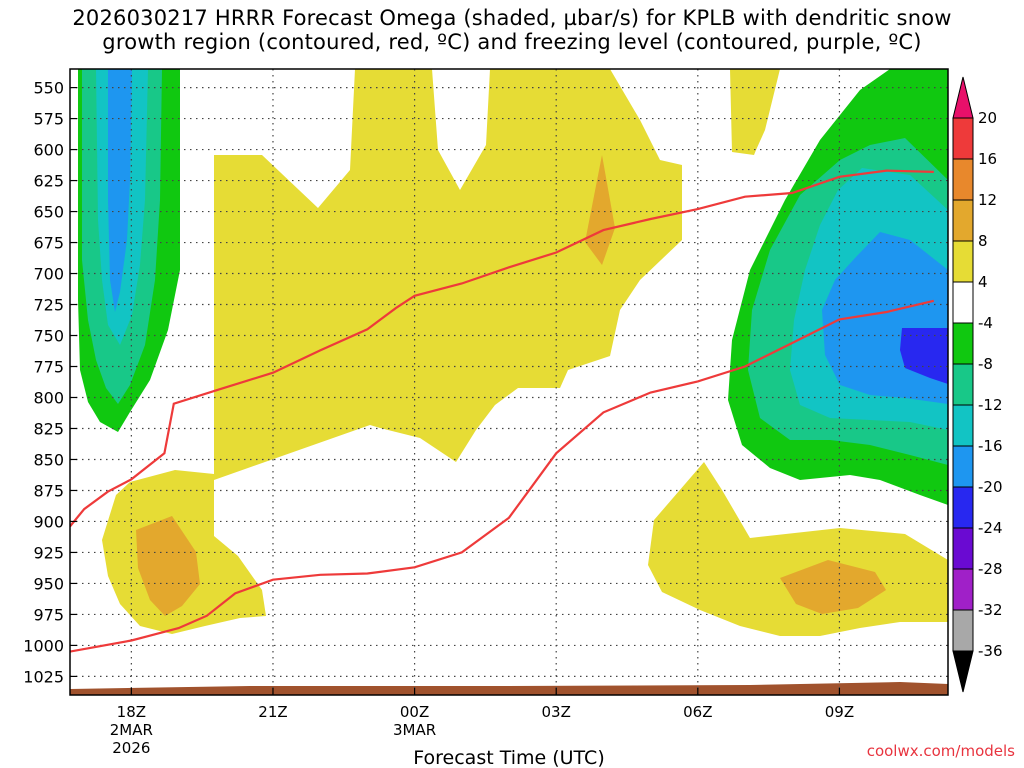  What do you see at coordinates (755, 112) in the screenshot?
I see `omega-upward-4-8-top-right` at bounding box center [755, 112].